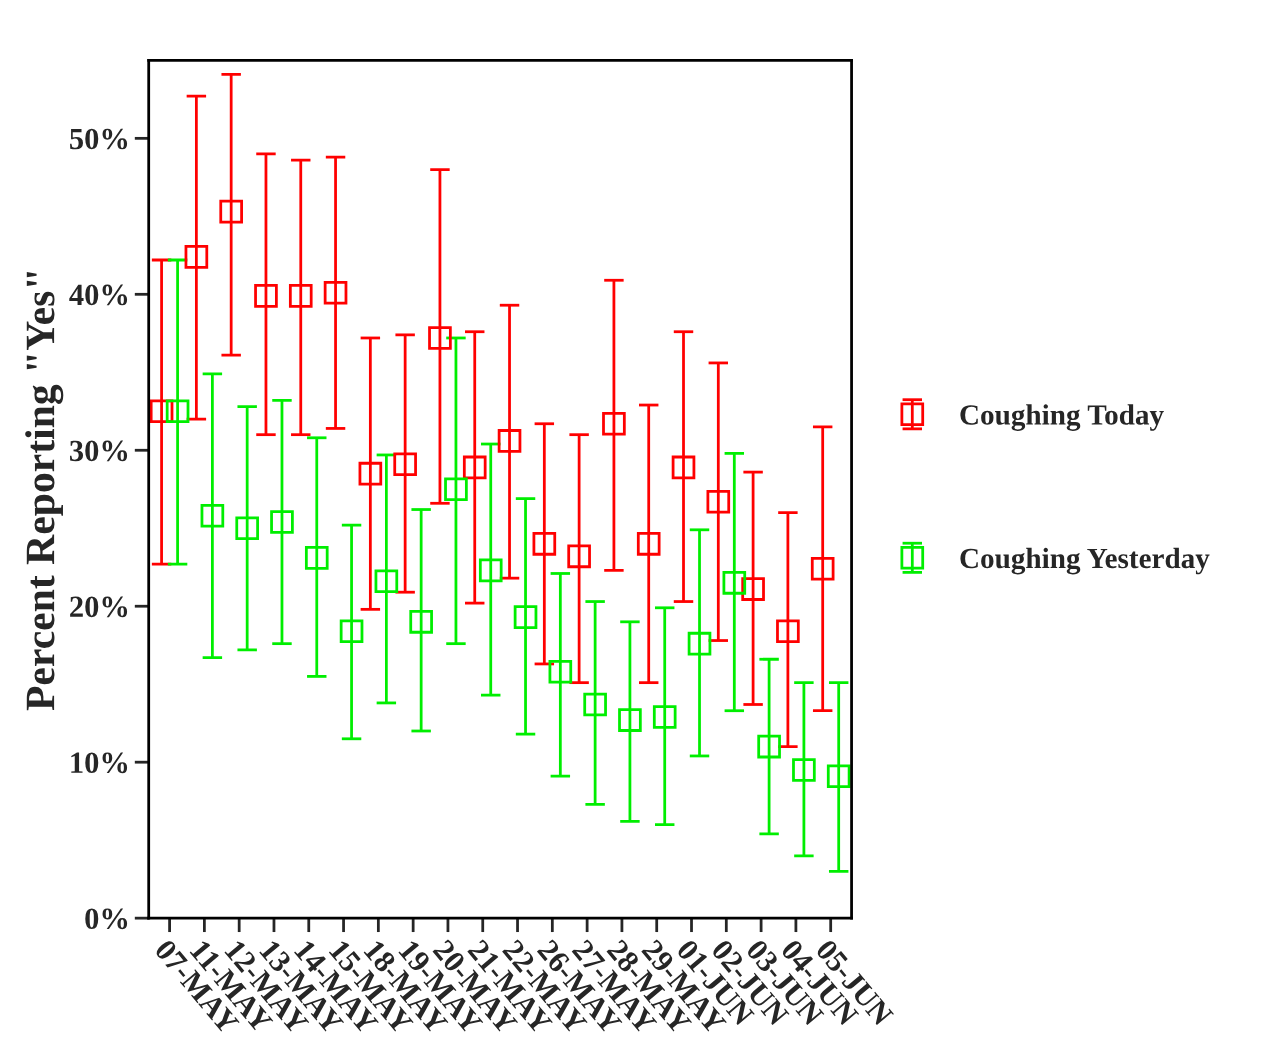 Image resolution: width=1271 pixels, height=1059 pixels. I want to click on y-tick-label: 20%, so click(99, 607).